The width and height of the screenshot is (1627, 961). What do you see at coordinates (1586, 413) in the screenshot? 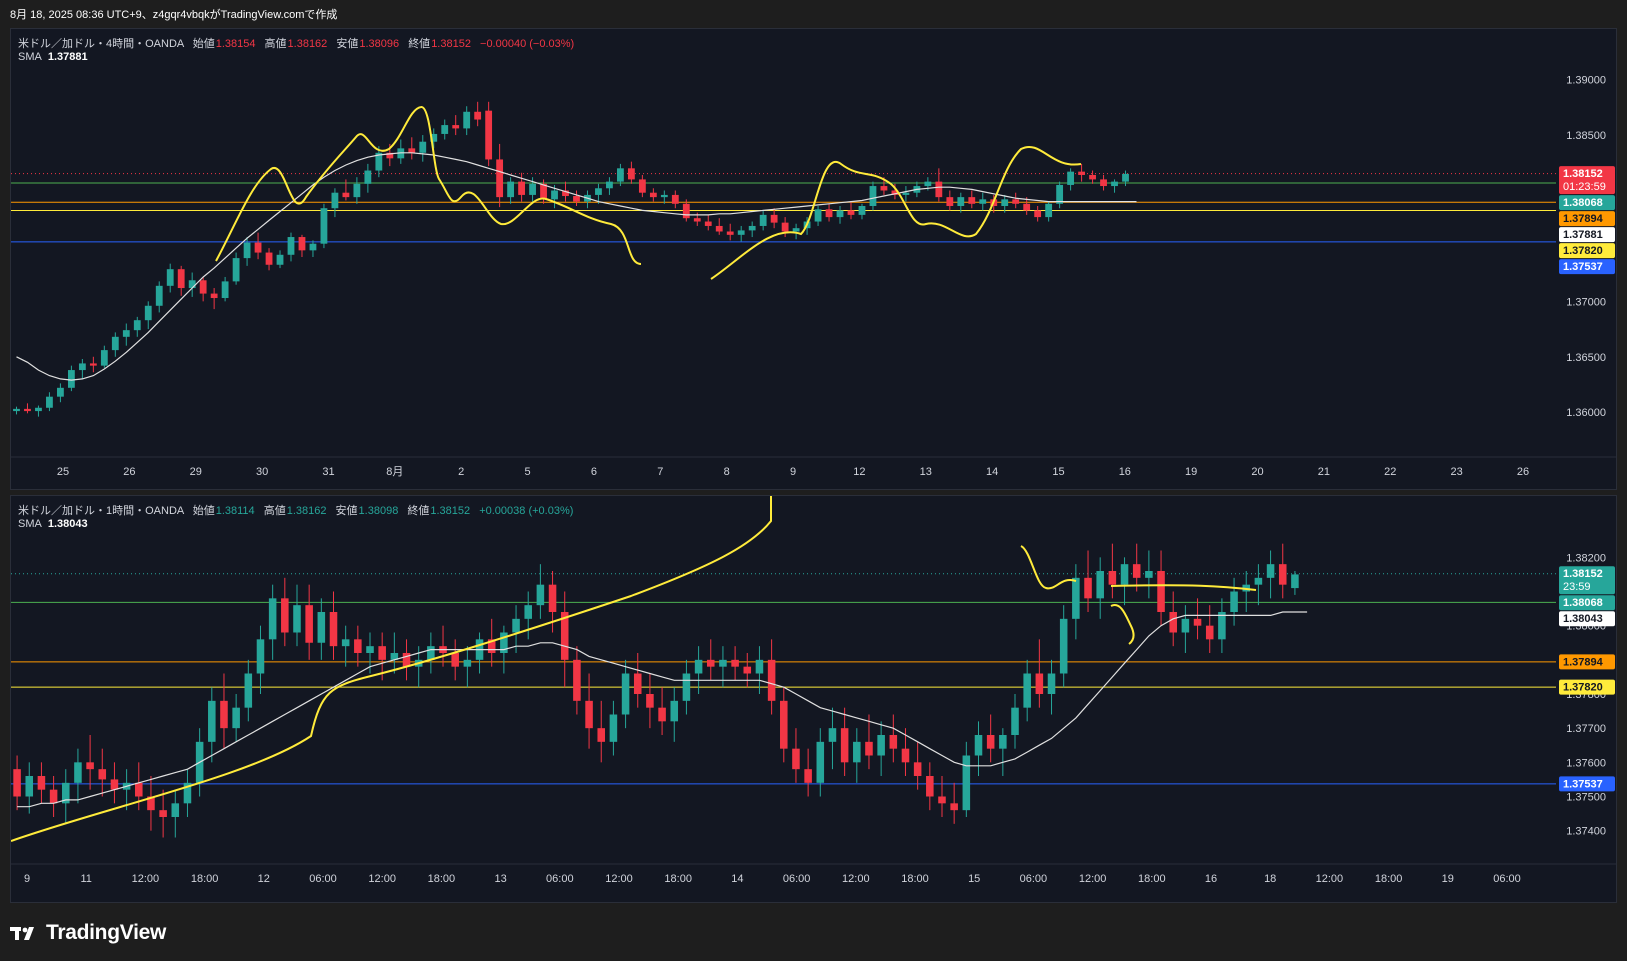
I see `price-tick-label: 1.36000` at bounding box center [1586, 413].